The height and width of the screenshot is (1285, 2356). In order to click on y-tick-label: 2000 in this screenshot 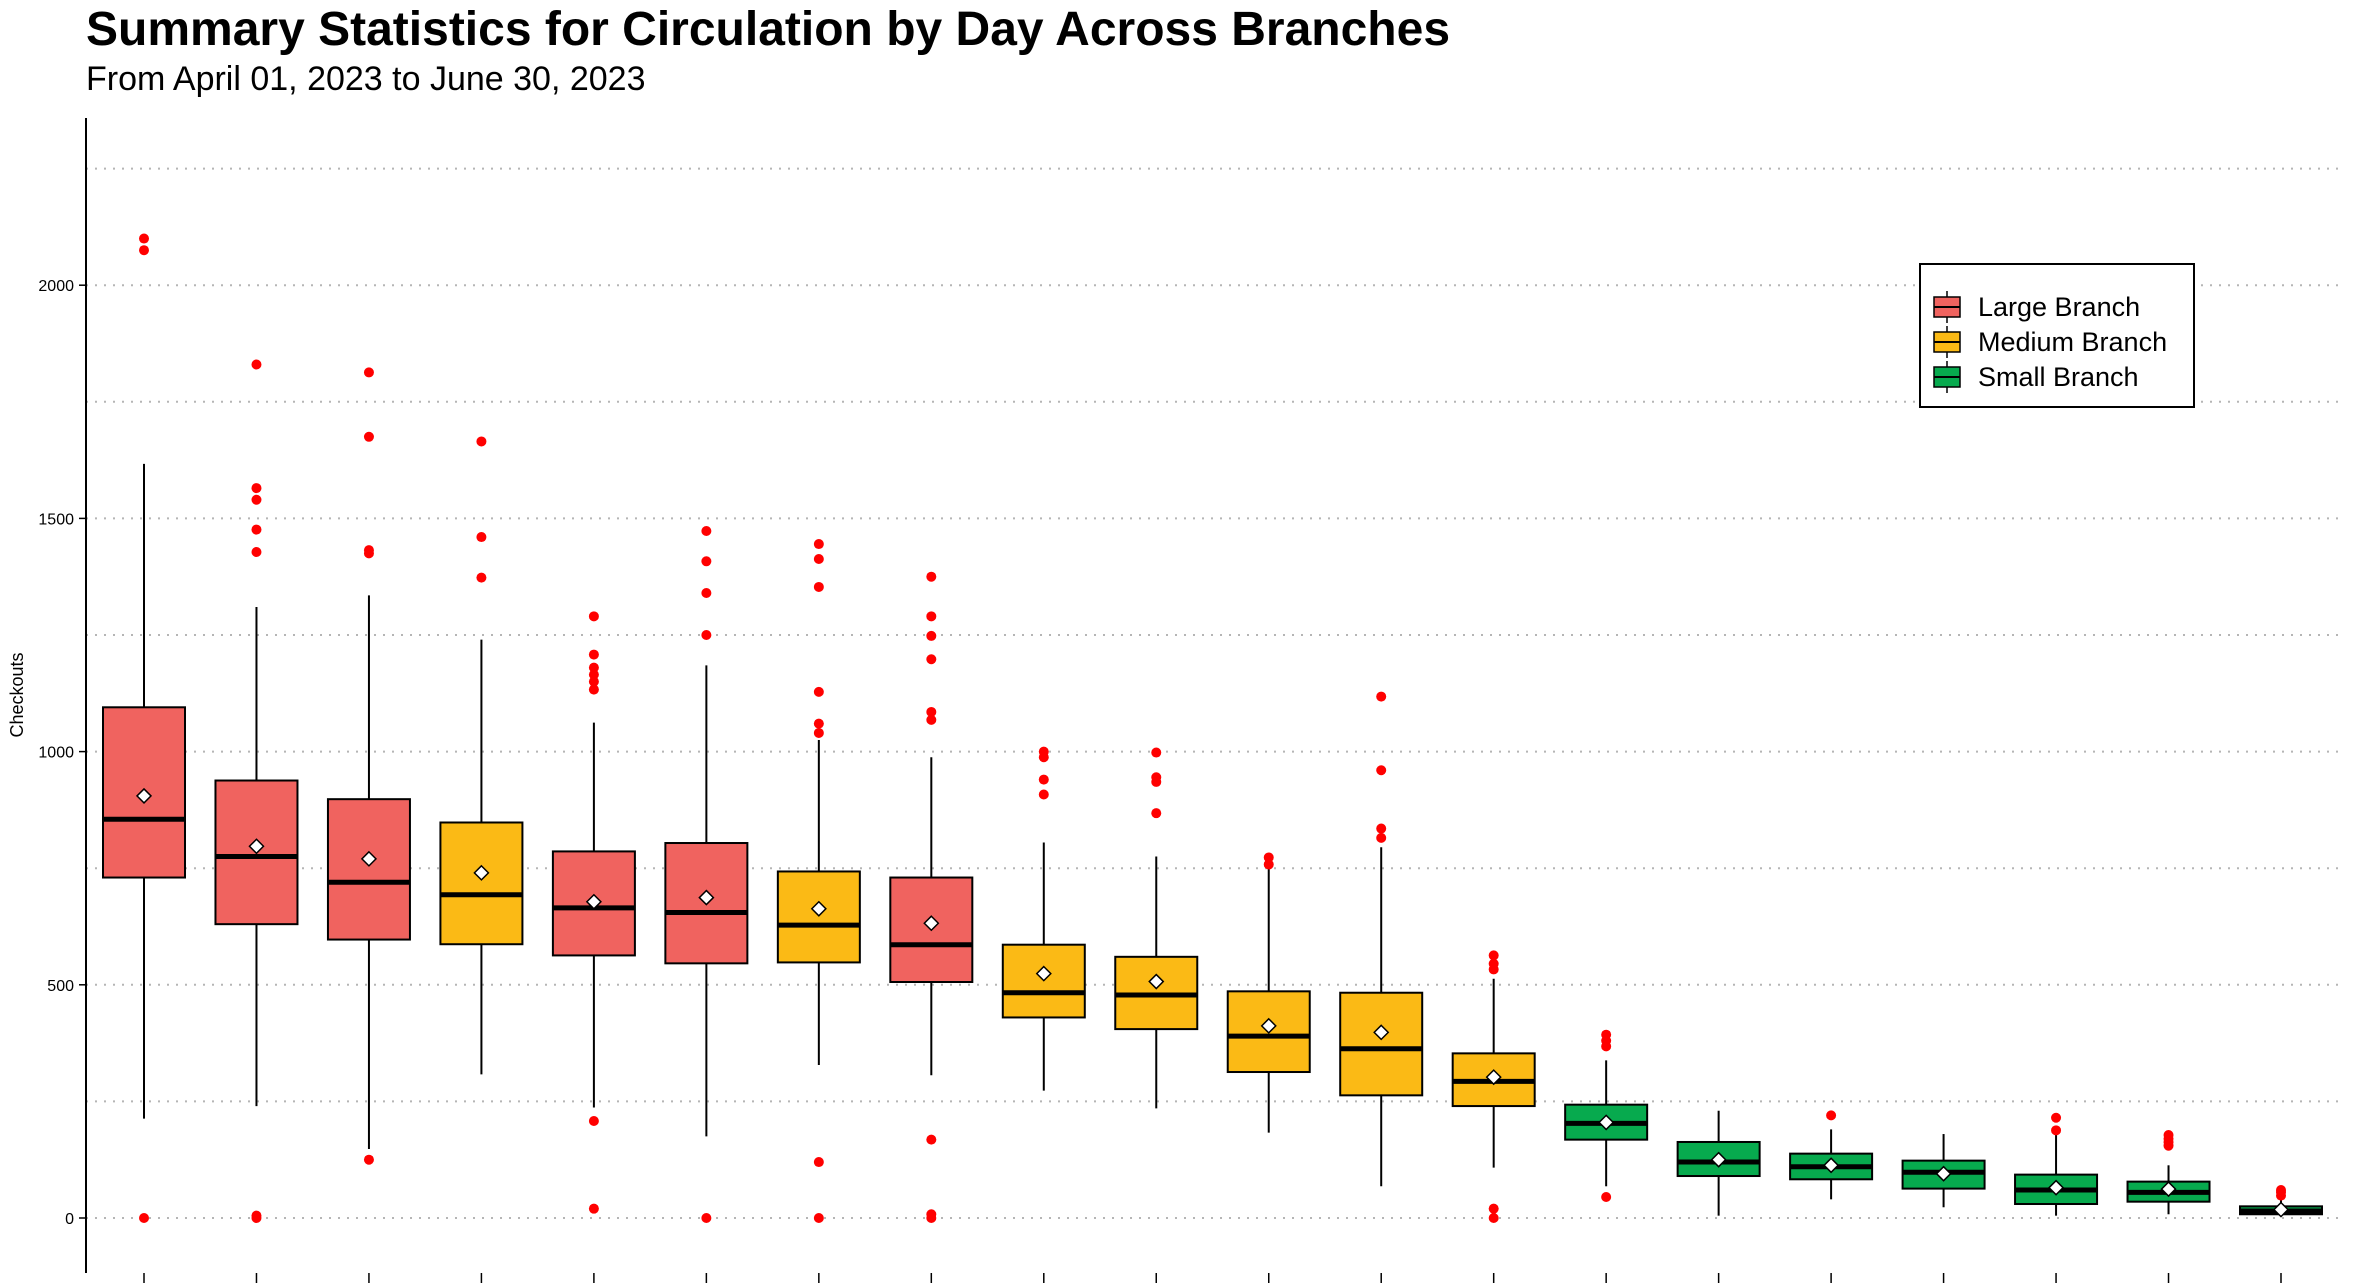, I will do `click(56, 286)`.